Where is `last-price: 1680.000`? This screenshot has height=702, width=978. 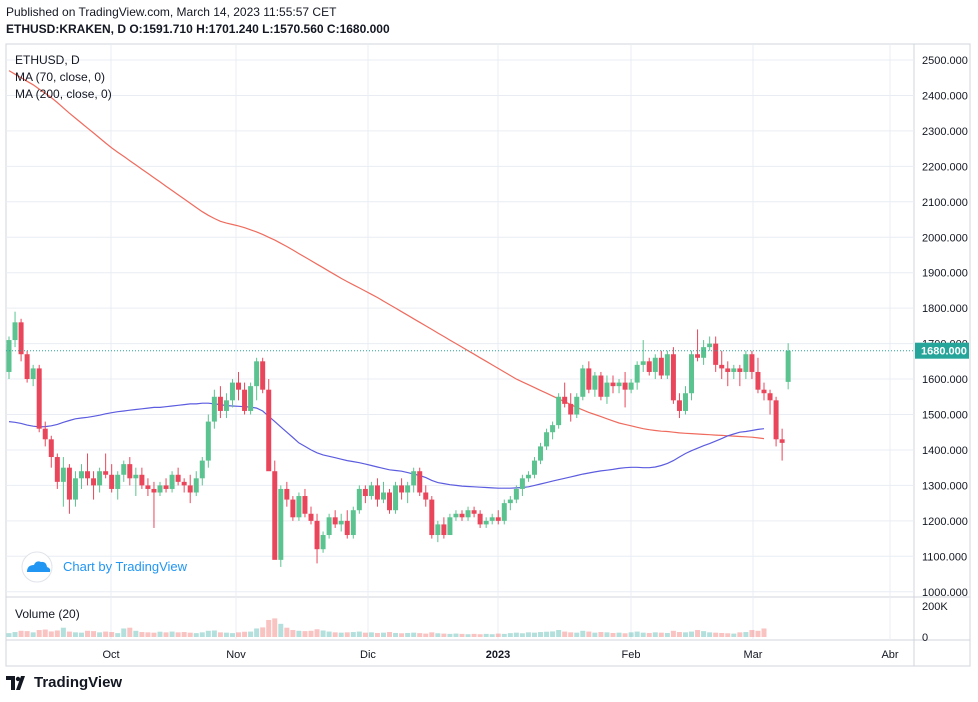
last-price: 1680.000 is located at coordinates (487, 350).